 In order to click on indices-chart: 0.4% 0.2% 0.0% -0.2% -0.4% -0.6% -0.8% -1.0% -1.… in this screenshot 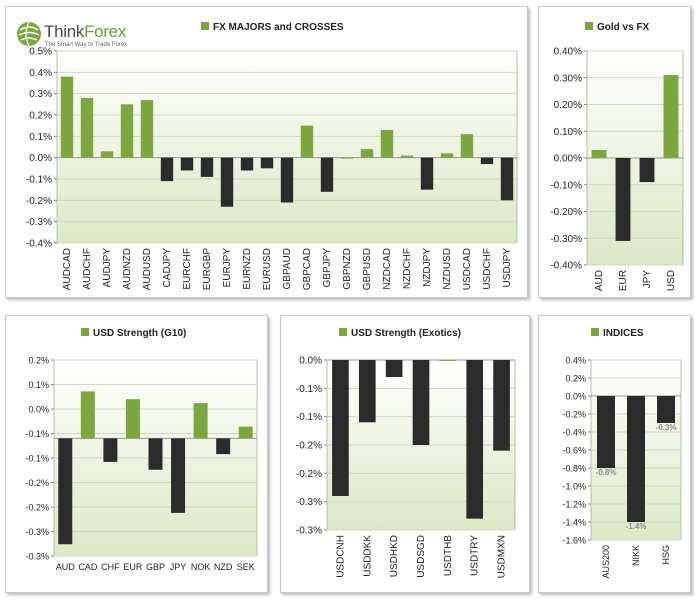, I will do `click(622, 467)`.